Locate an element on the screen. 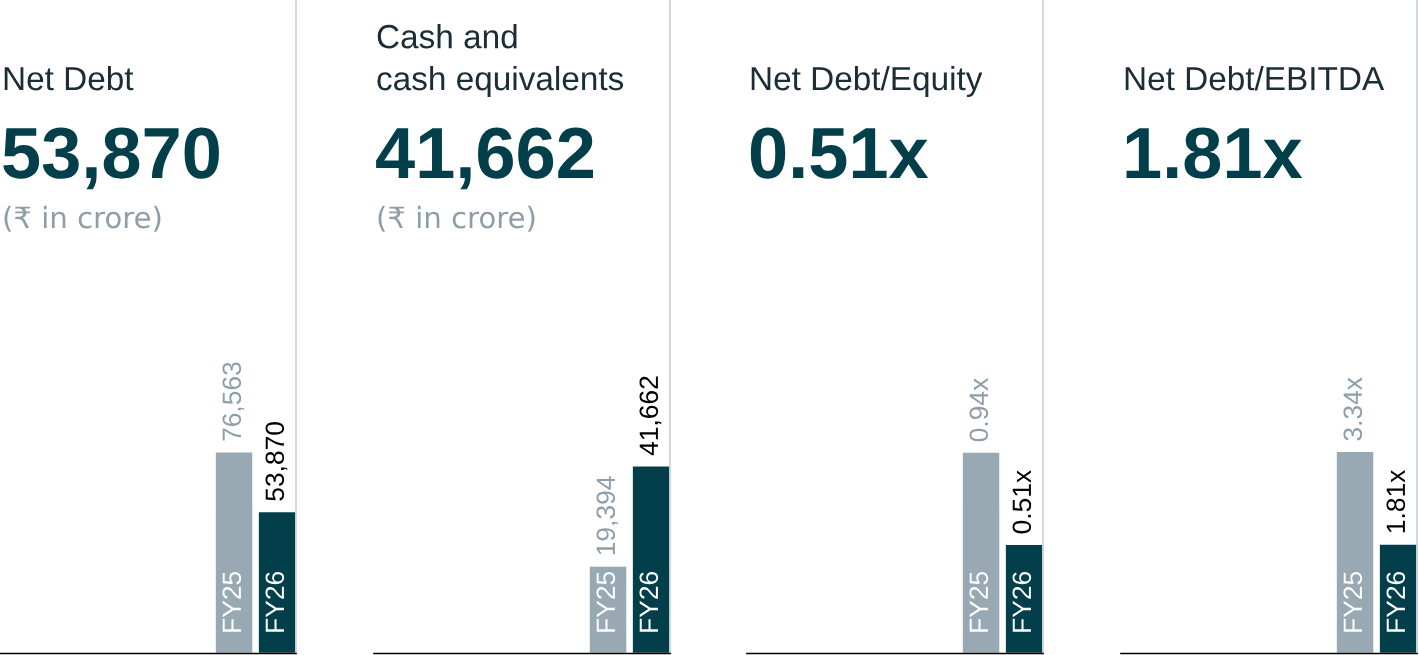 Image resolution: width=1419 pixels, height=655 pixels. text: Cash and cash equivalents is located at coordinates (500, 60).